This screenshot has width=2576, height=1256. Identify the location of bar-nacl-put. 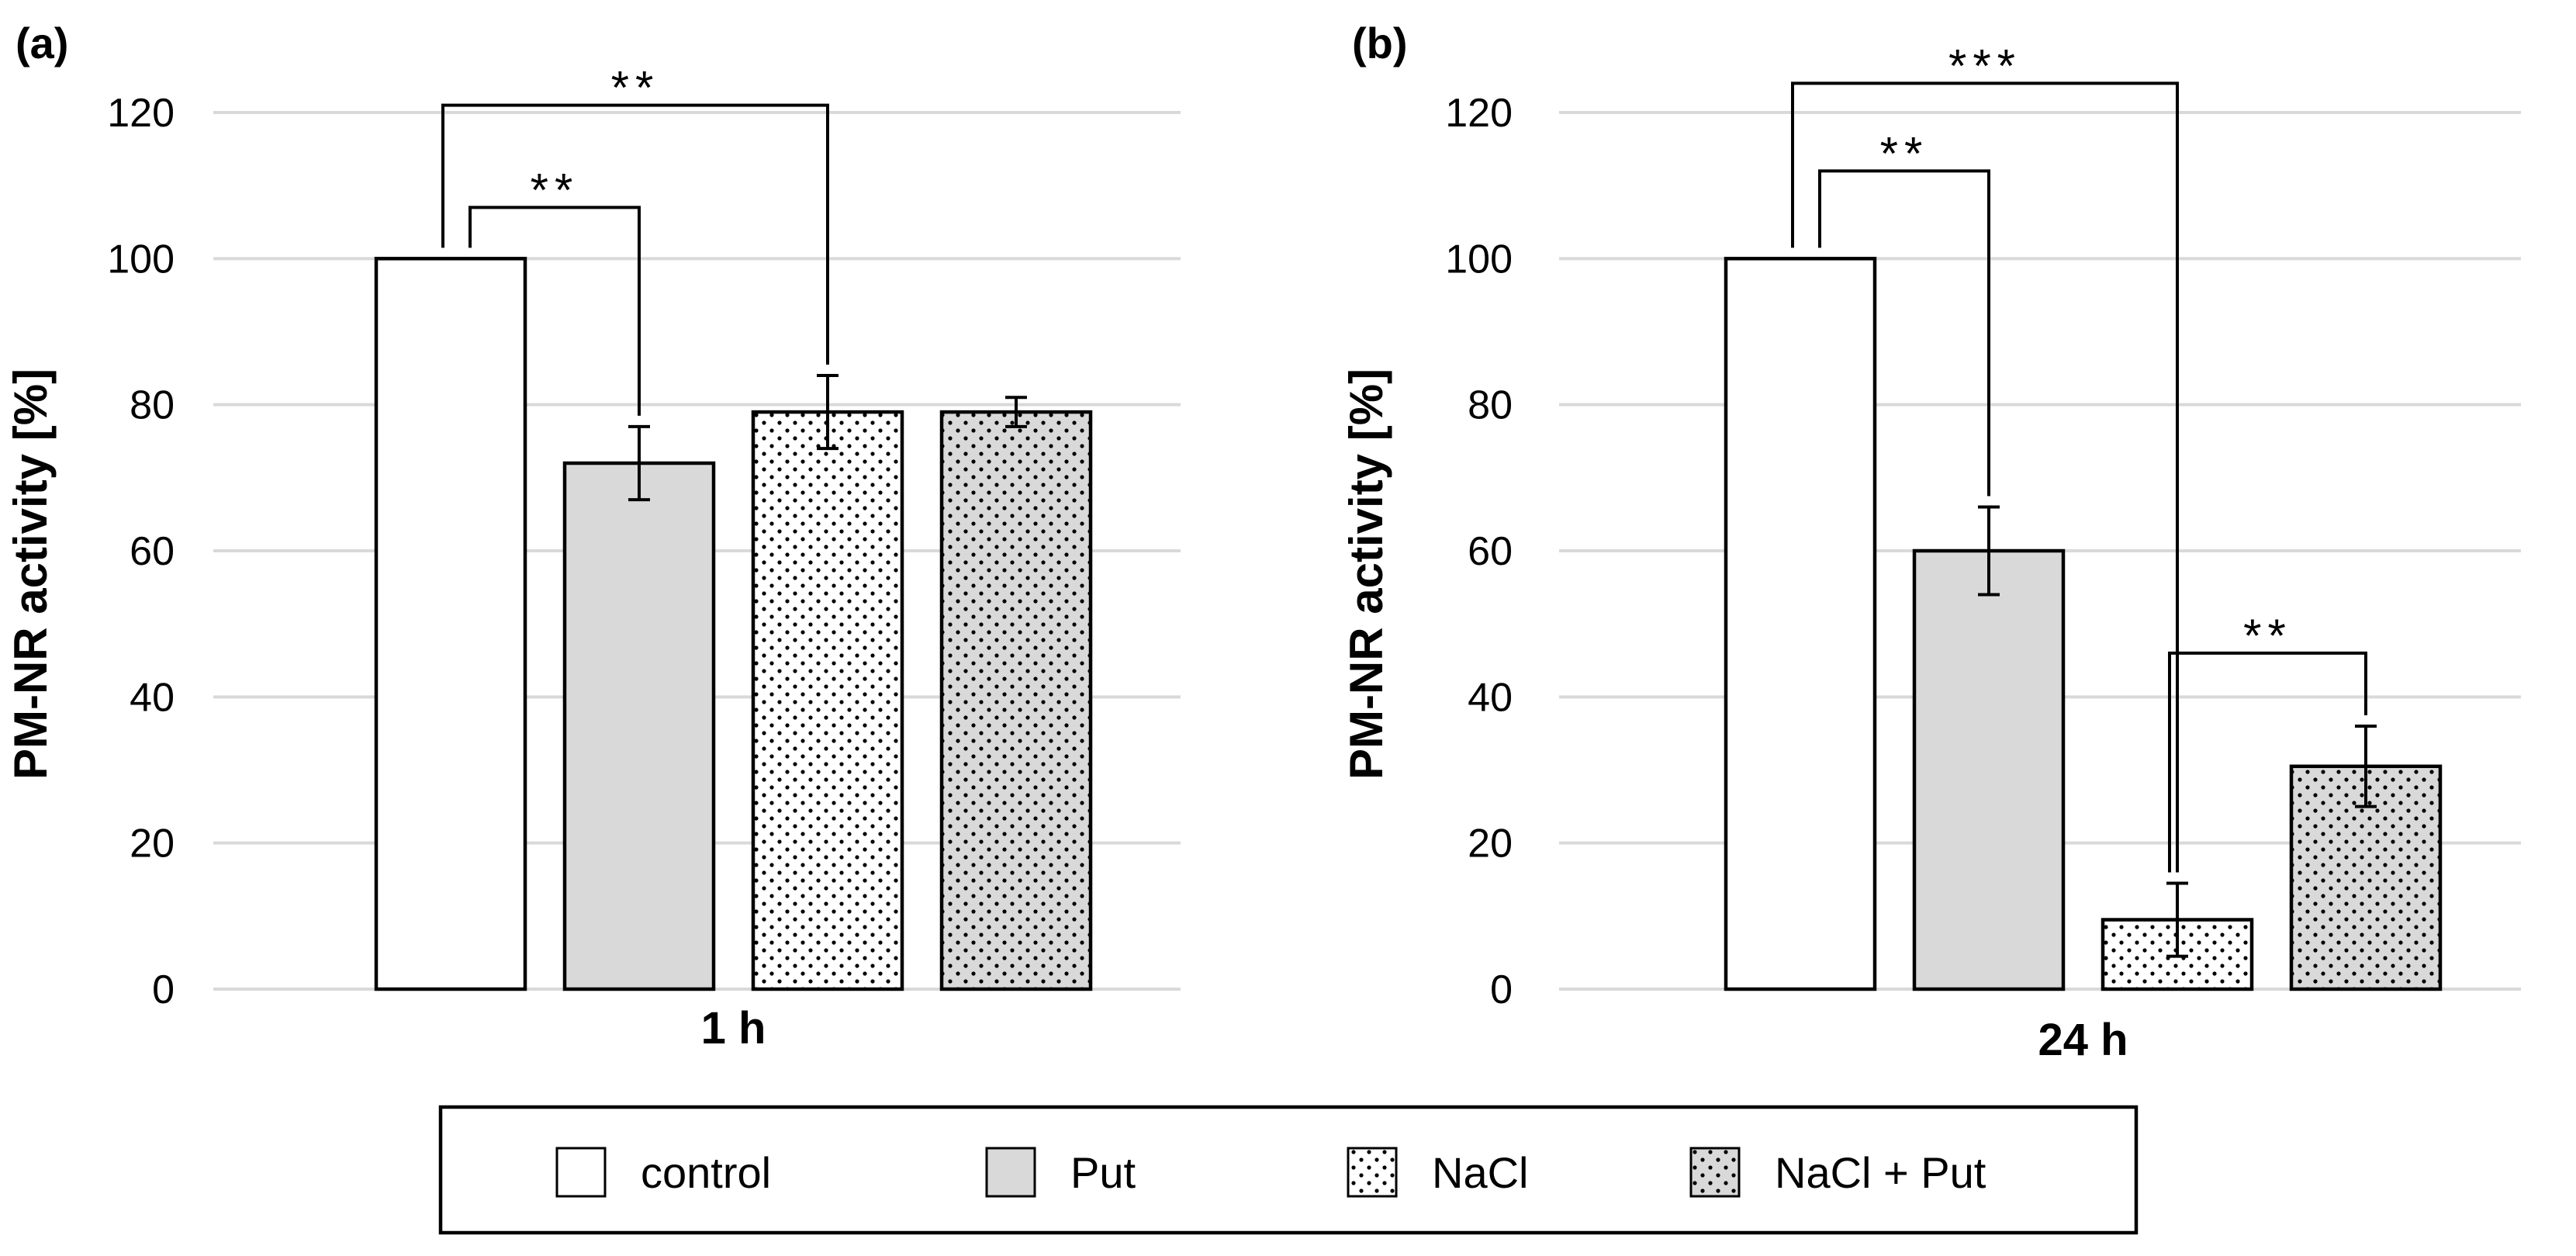
(1016, 700).